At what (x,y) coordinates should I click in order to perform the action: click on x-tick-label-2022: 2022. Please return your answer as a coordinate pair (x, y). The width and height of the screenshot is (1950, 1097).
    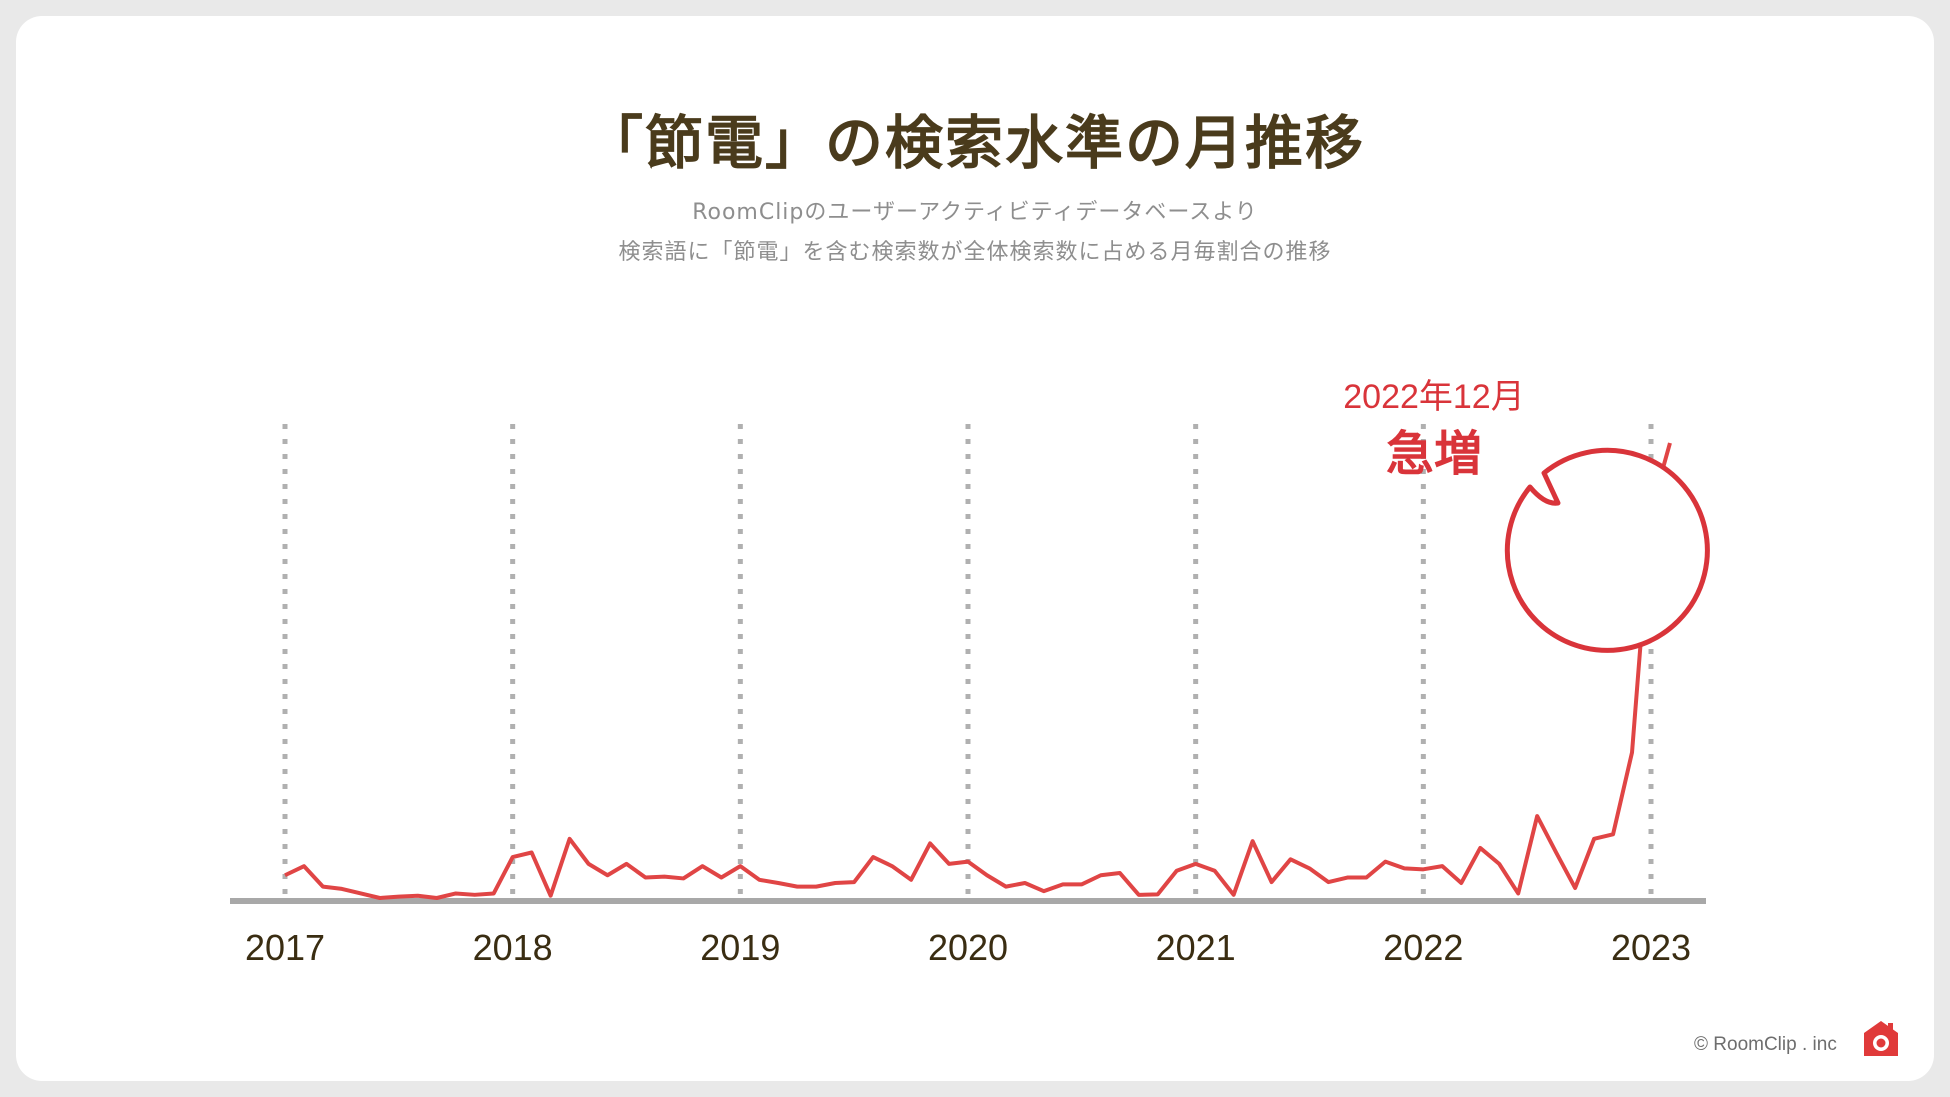
    Looking at the image, I should click on (1423, 947).